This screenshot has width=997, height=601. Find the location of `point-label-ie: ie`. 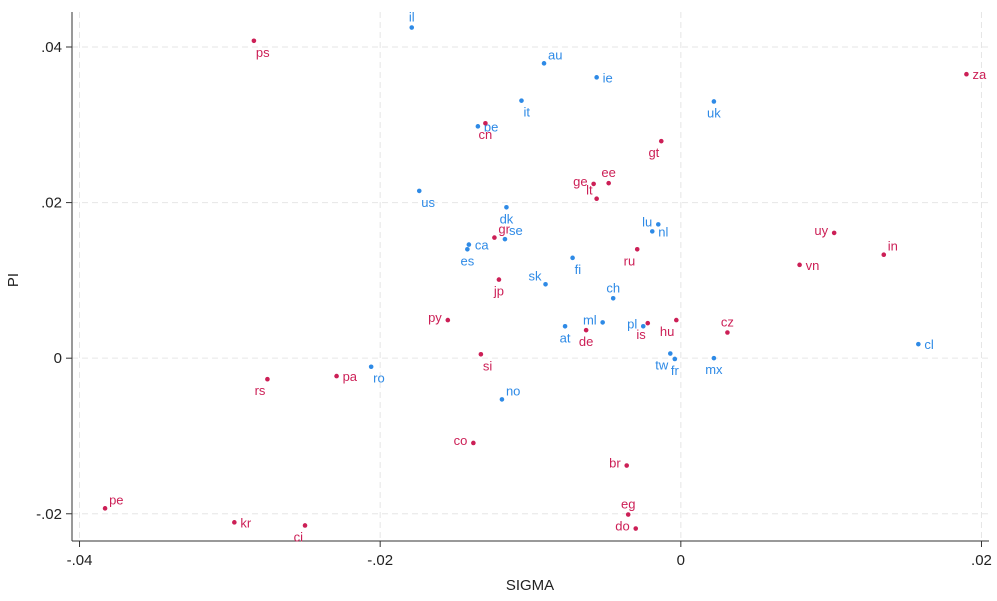

point-label-ie: ie is located at coordinates (608, 77).